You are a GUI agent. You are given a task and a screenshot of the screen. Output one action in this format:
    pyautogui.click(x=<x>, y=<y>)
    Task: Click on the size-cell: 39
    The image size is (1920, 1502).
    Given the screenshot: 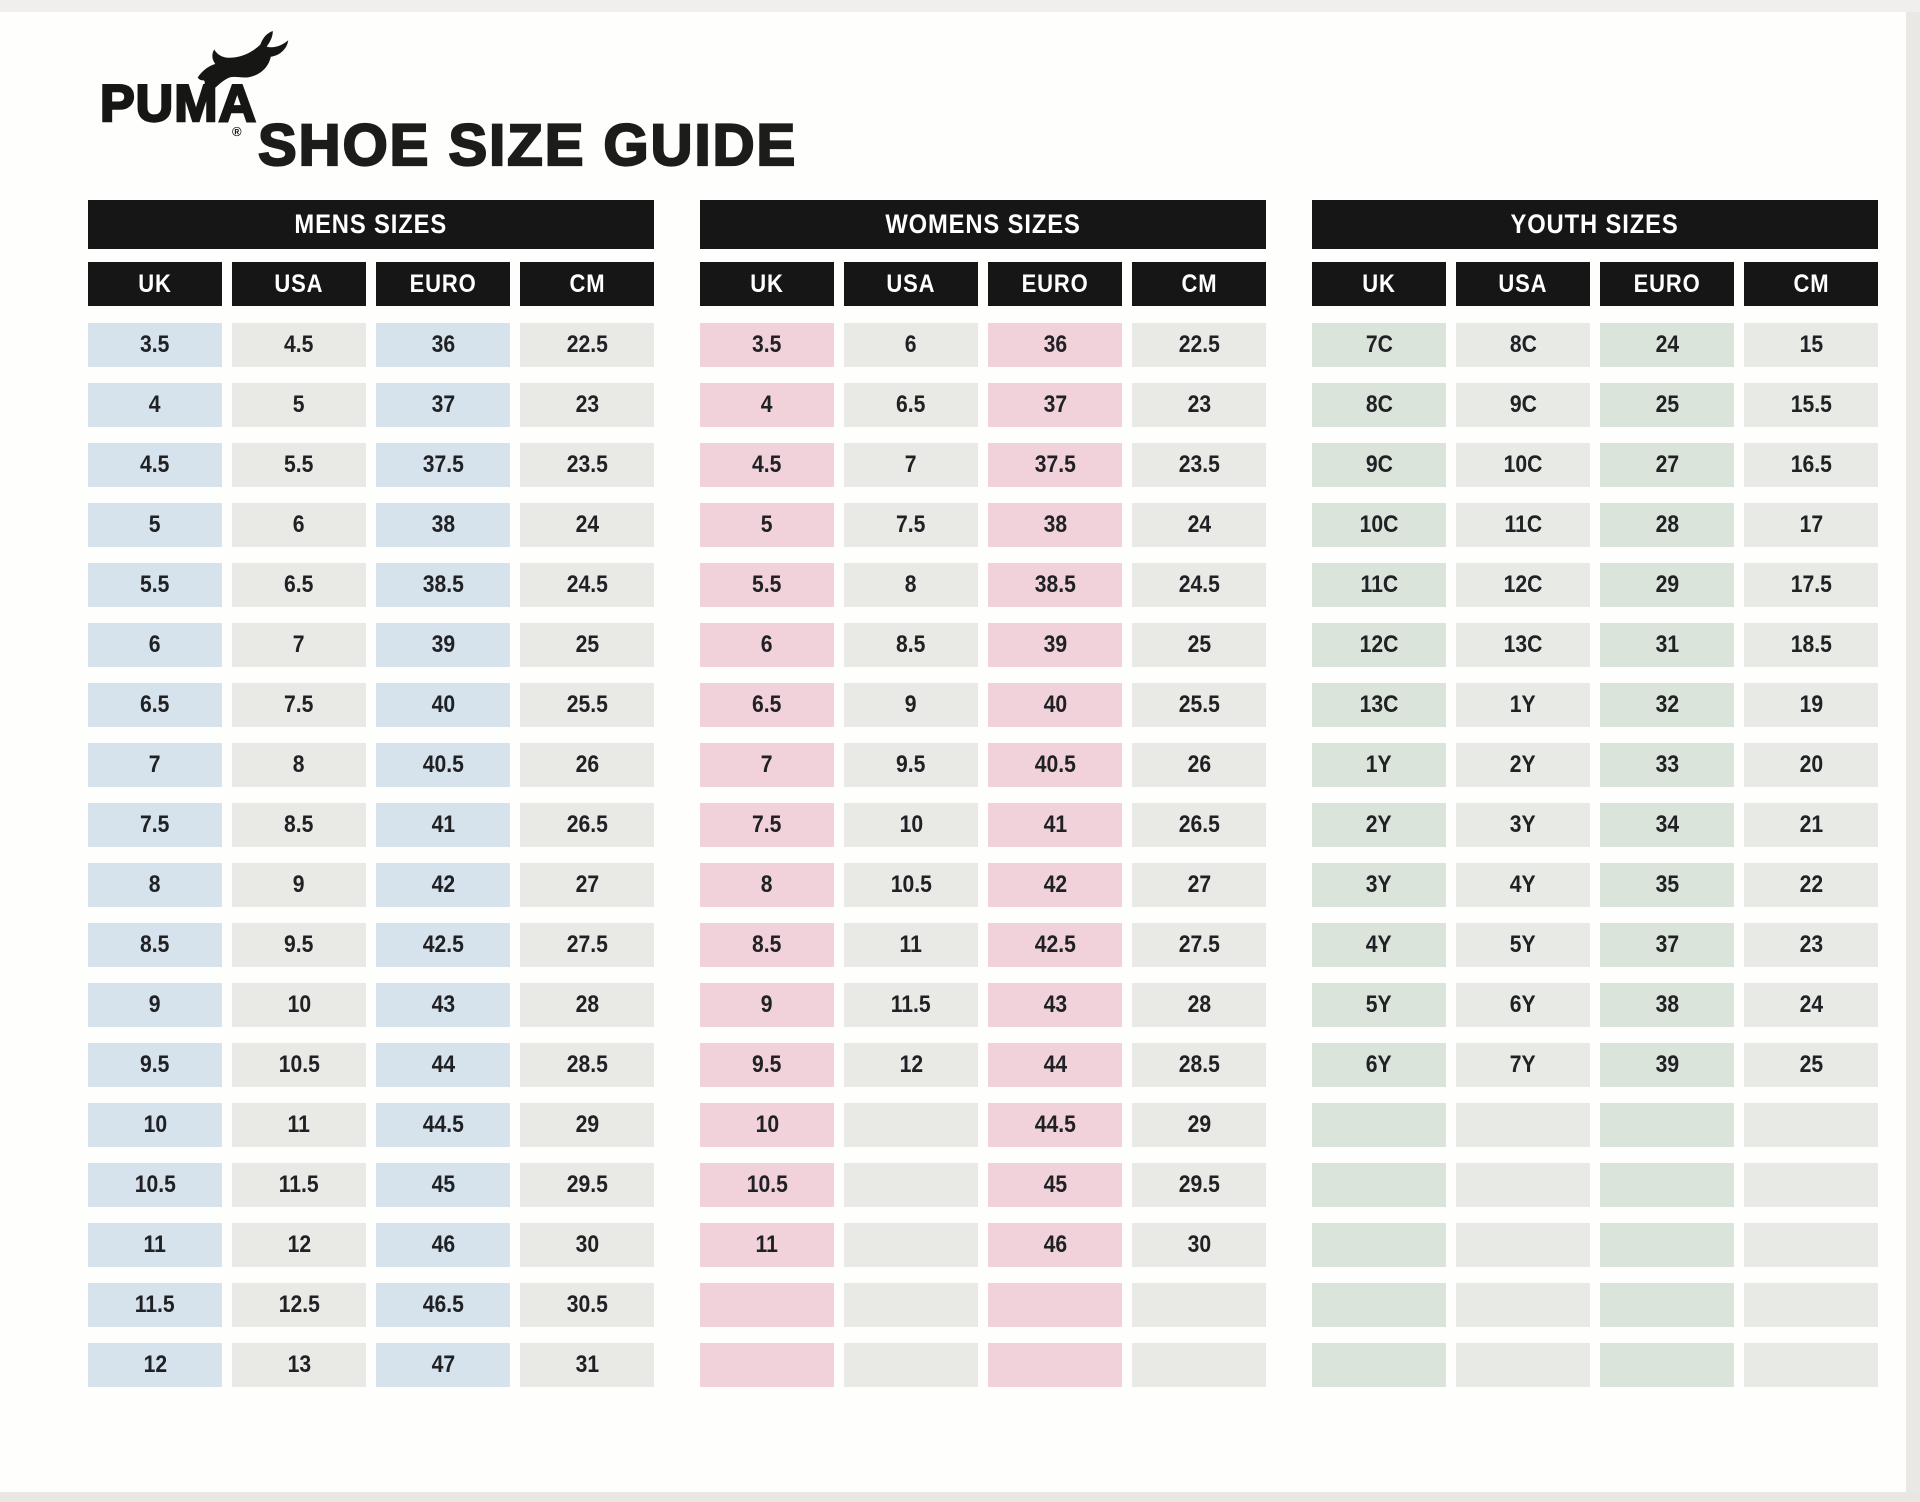 What is the action you would take?
    pyautogui.click(x=1055, y=645)
    